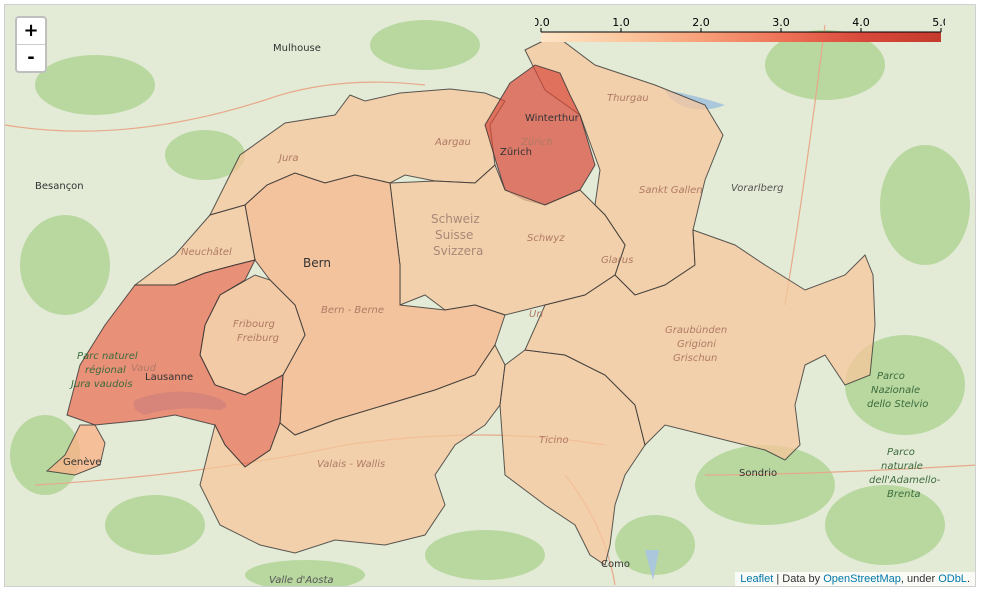 The width and height of the screenshot is (983, 594). Describe the element at coordinates (617, 260) in the screenshot. I see `label-glarus: Glarus` at that location.